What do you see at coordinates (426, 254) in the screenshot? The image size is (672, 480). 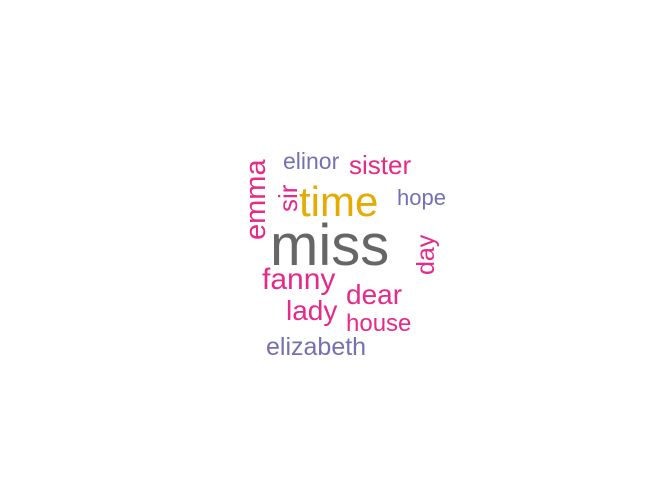 I see `word-day: day` at bounding box center [426, 254].